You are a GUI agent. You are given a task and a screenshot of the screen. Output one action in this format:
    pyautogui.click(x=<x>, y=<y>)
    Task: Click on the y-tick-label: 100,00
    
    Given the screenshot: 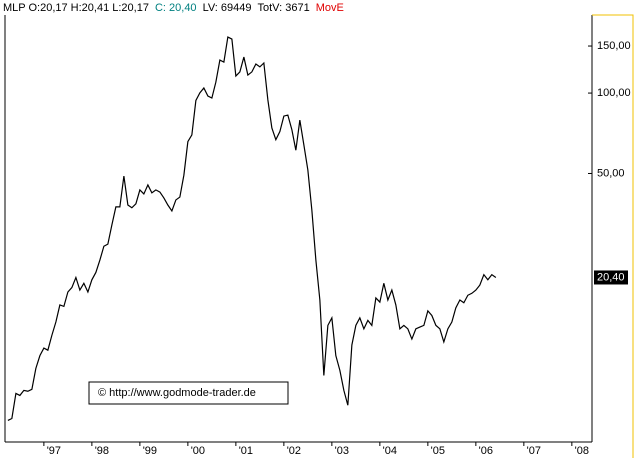 What is the action you would take?
    pyautogui.click(x=614, y=93)
    